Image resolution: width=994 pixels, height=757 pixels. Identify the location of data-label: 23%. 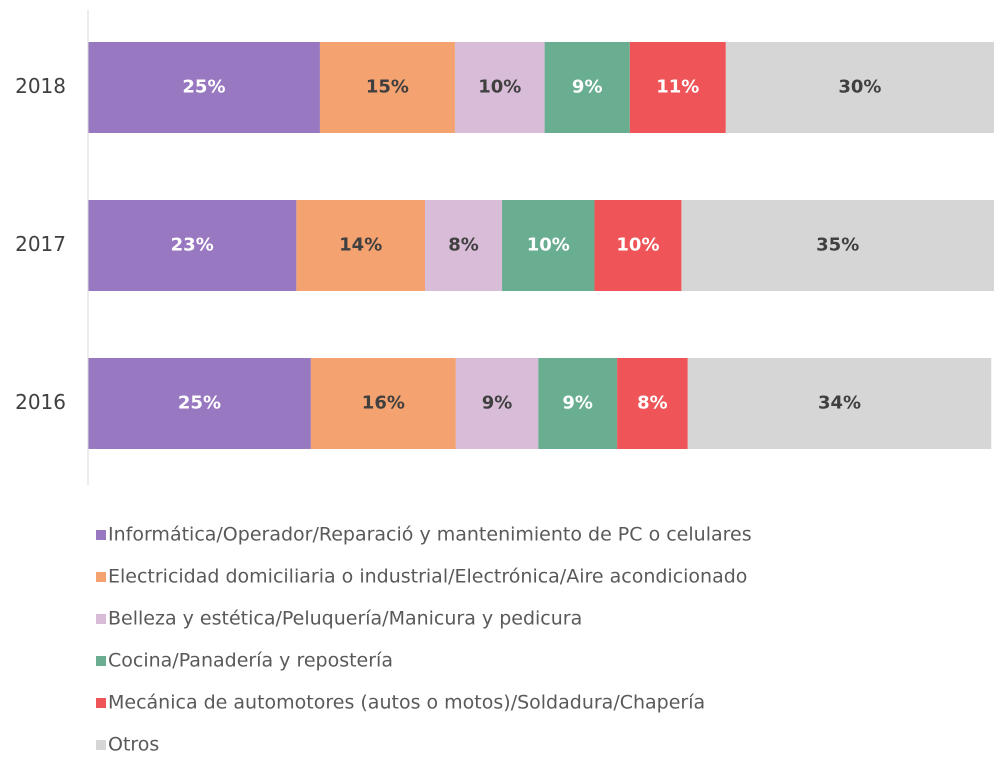
(192, 245).